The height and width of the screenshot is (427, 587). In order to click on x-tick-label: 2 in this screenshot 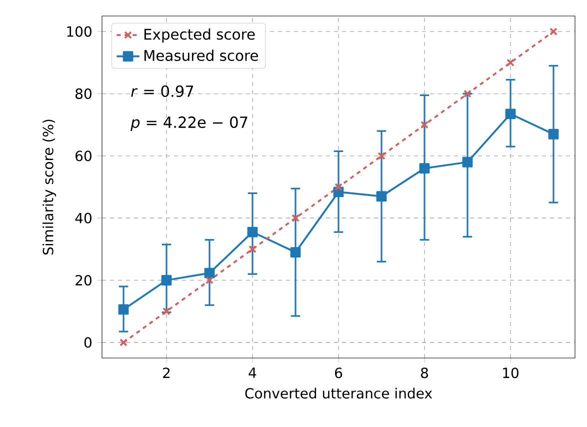, I will do `click(166, 373)`.